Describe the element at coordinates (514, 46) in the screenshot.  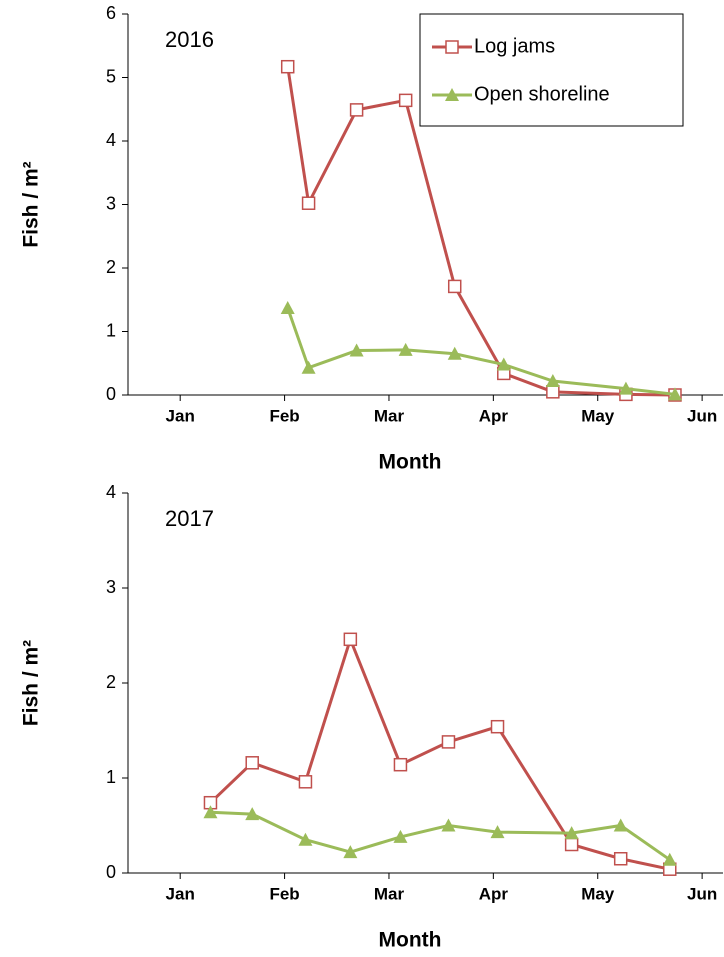
I see `legend-label: Log jams` at that location.